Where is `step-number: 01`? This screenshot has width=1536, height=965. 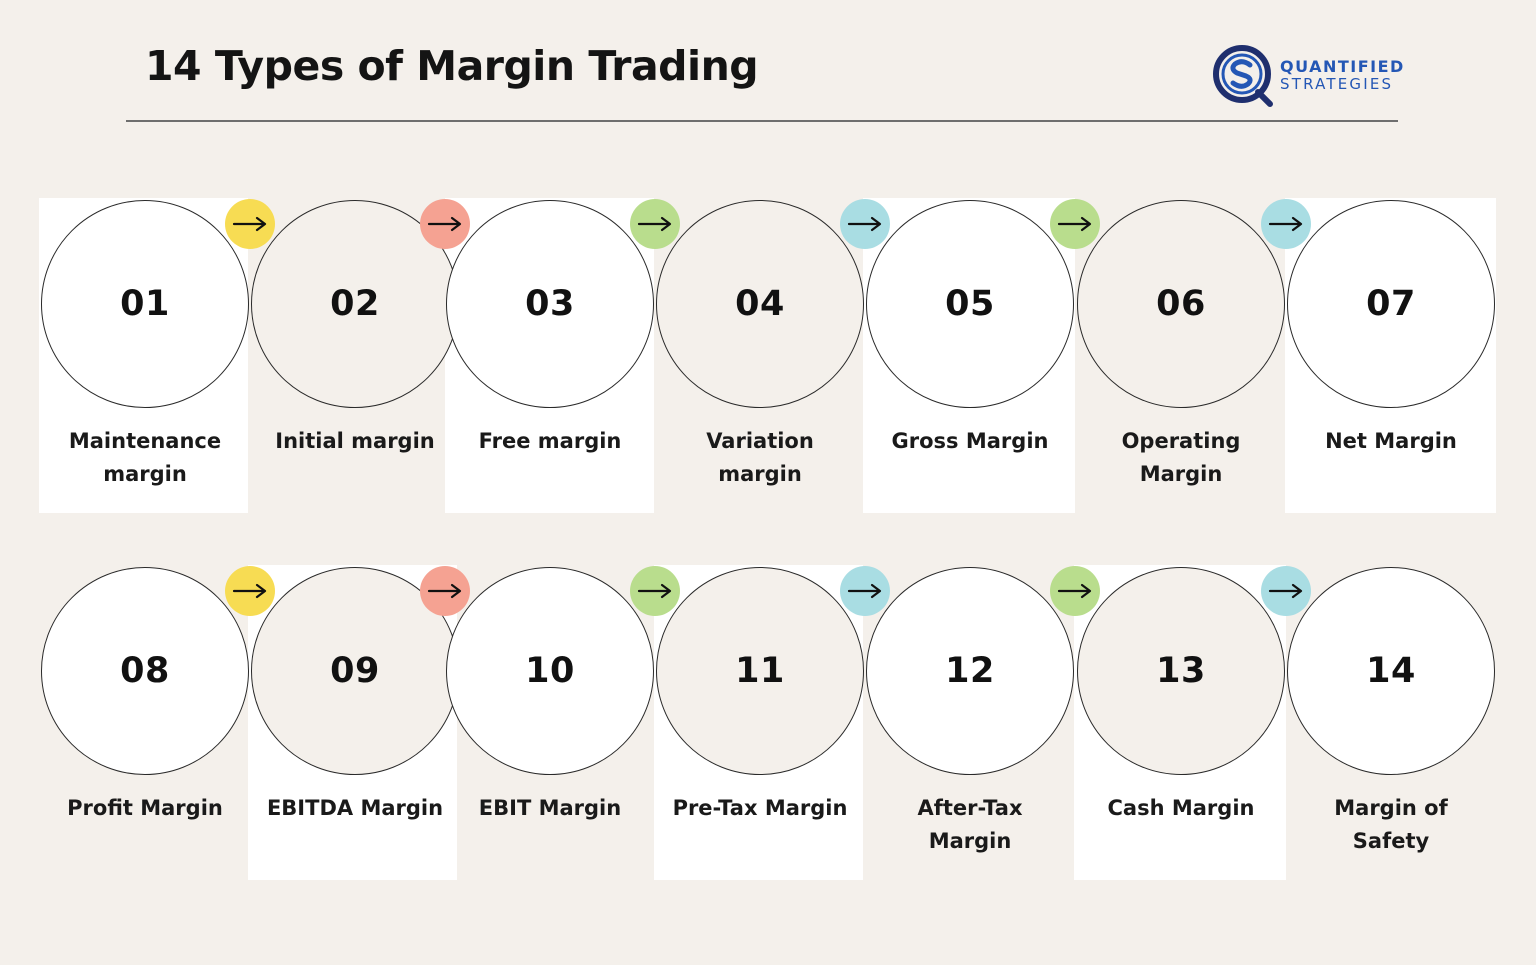 step-number: 01 is located at coordinates (145, 304).